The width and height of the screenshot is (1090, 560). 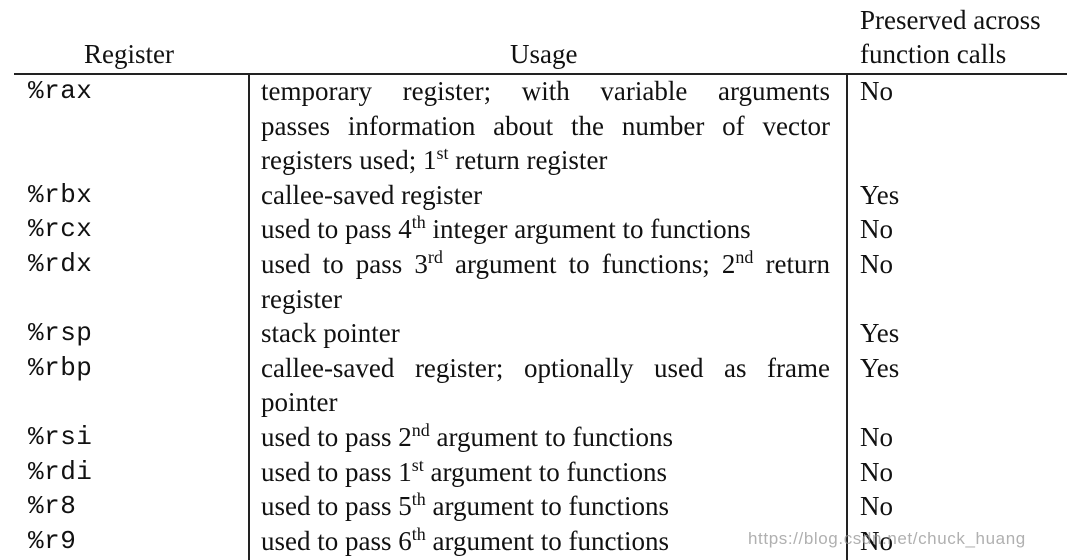 What do you see at coordinates (791, 264) in the screenshot?
I see `usage-text: return` at bounding box center [791, 264].